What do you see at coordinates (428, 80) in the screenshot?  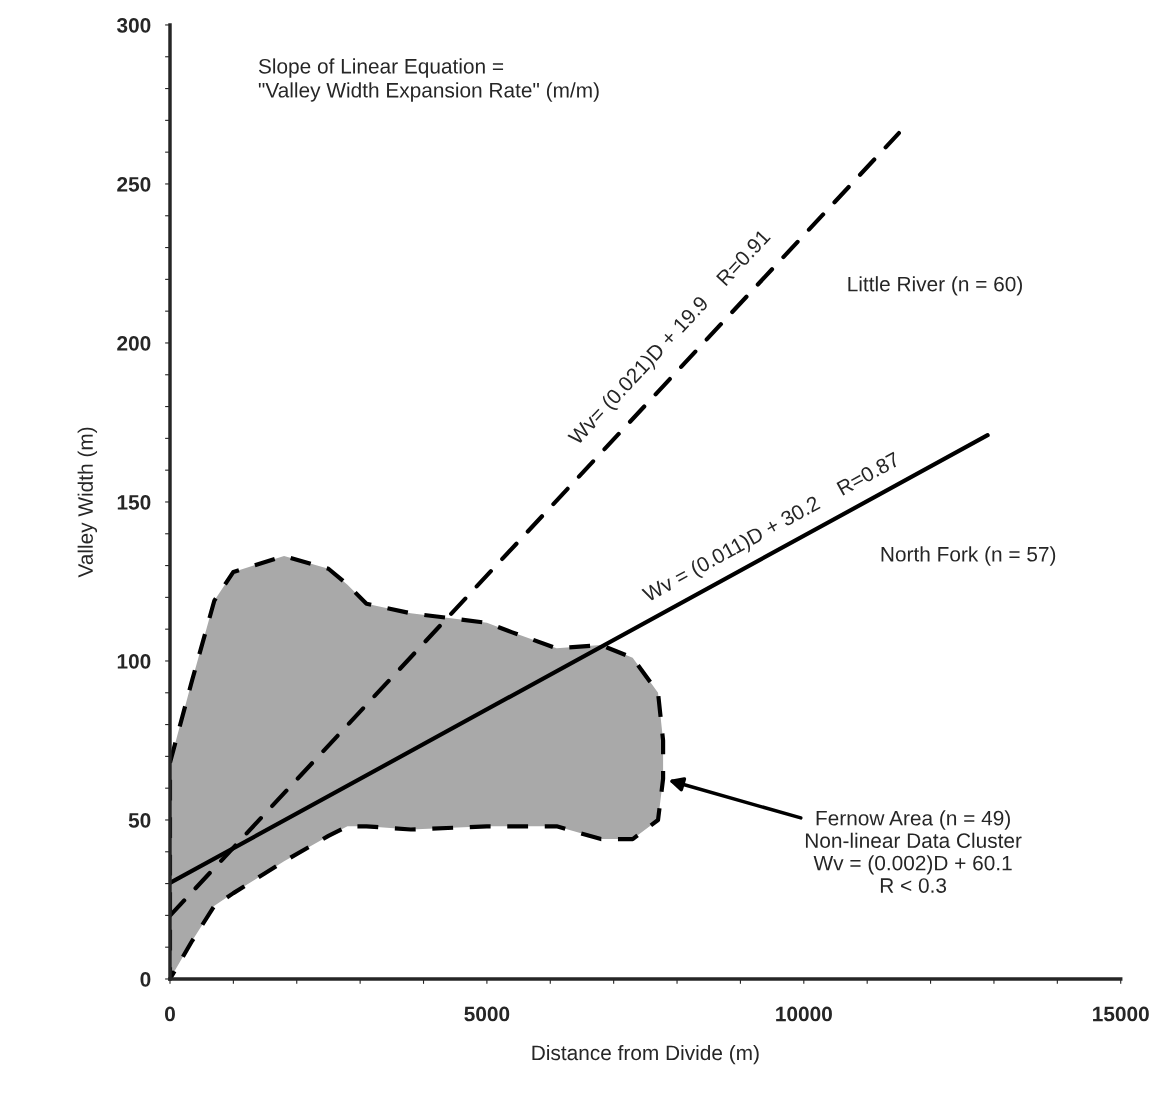 I see `annotation: Slope of Linear Equation = "Valley Width Expansion Rate" (m/m)` at bounding box center [428, 80].